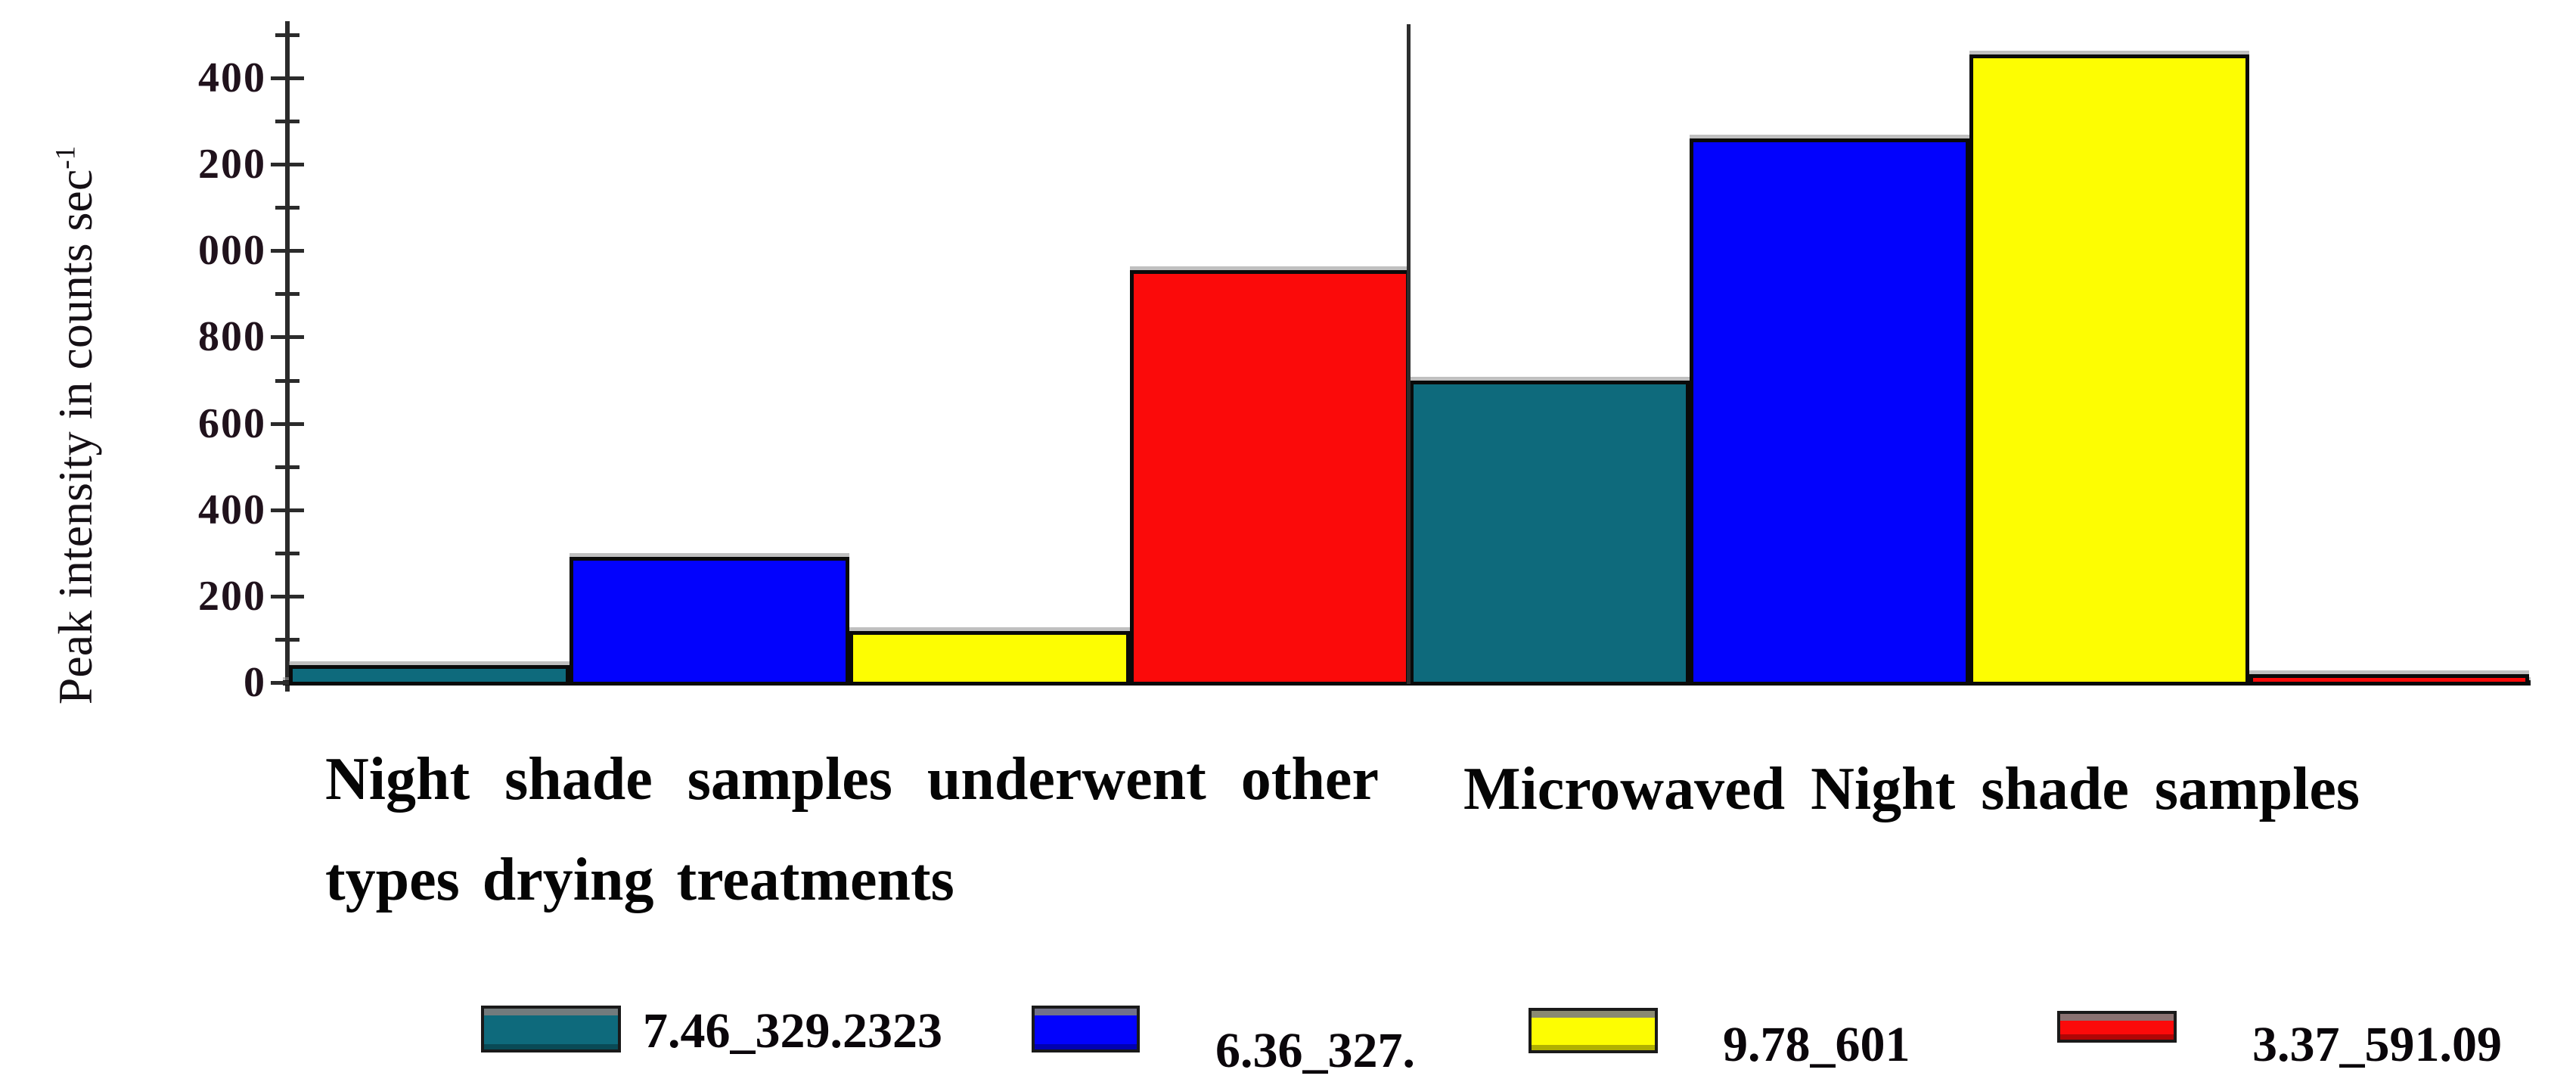 This screenshot has height=1082, width=2576. Describe the element at coordinates (1593, 1031) in the screenshot. I see `legend-swatch-series3` at that location.